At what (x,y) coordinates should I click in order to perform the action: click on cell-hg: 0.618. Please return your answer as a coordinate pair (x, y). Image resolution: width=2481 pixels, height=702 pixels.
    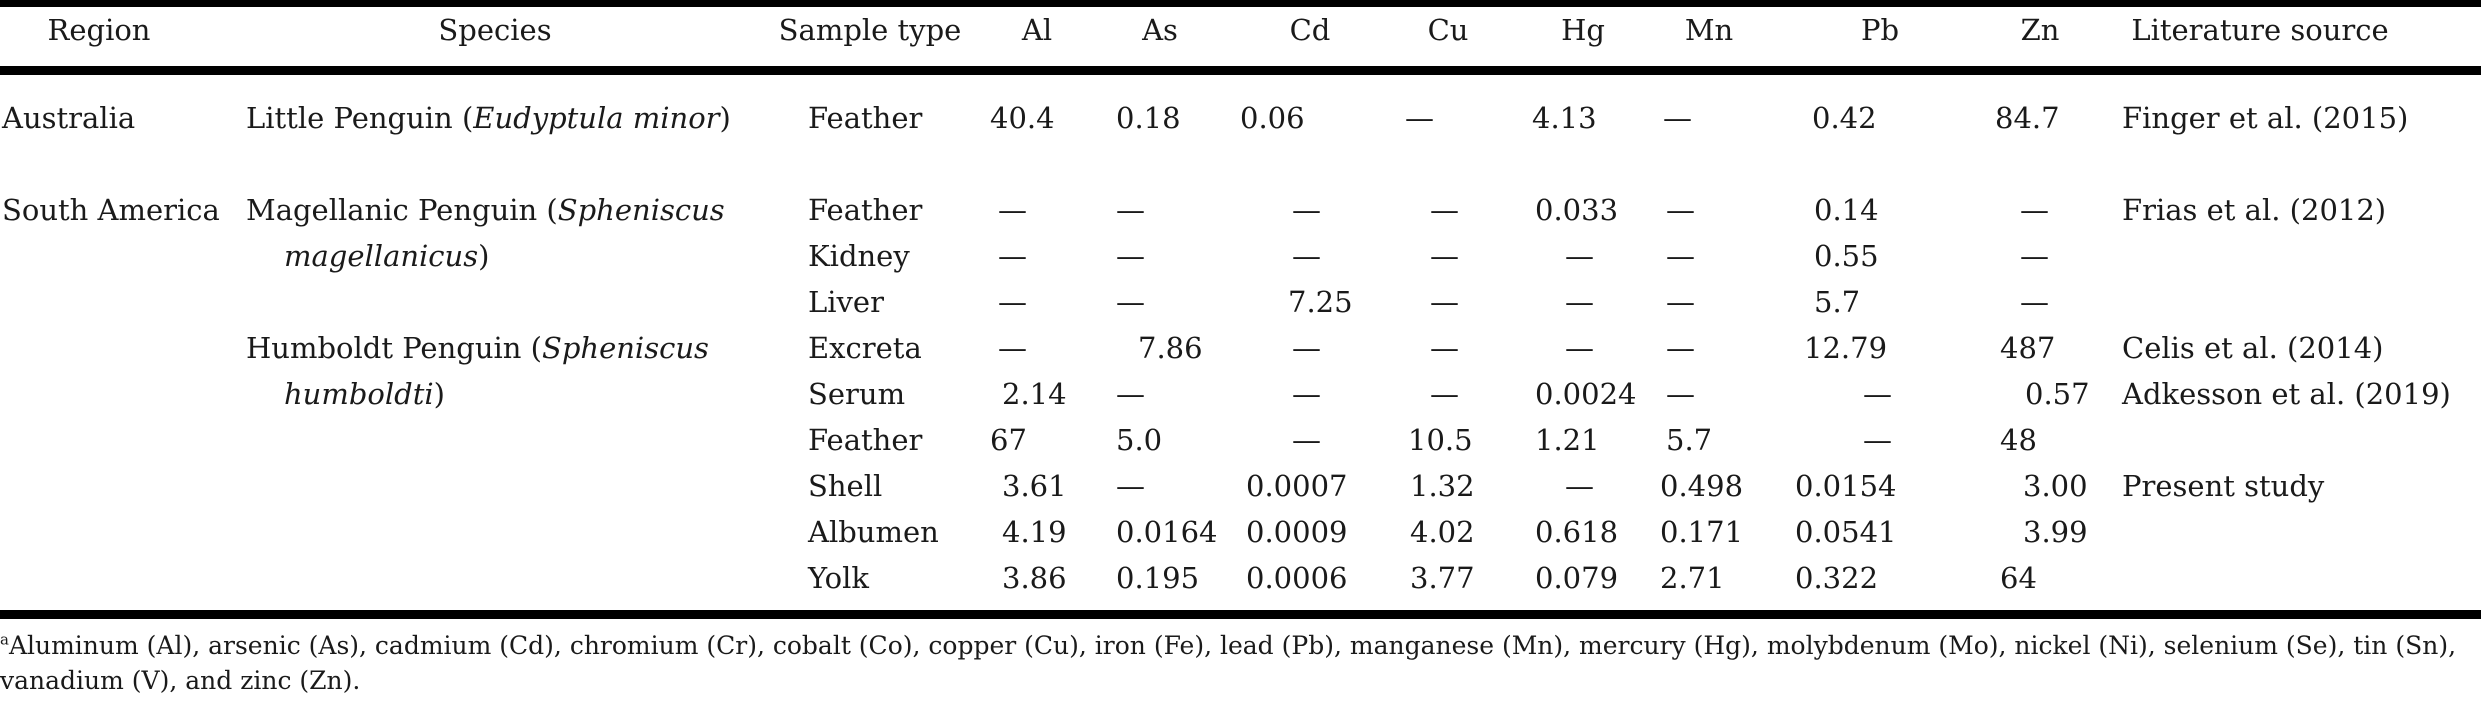
    Looking at the image, I should click on (1577, 532).